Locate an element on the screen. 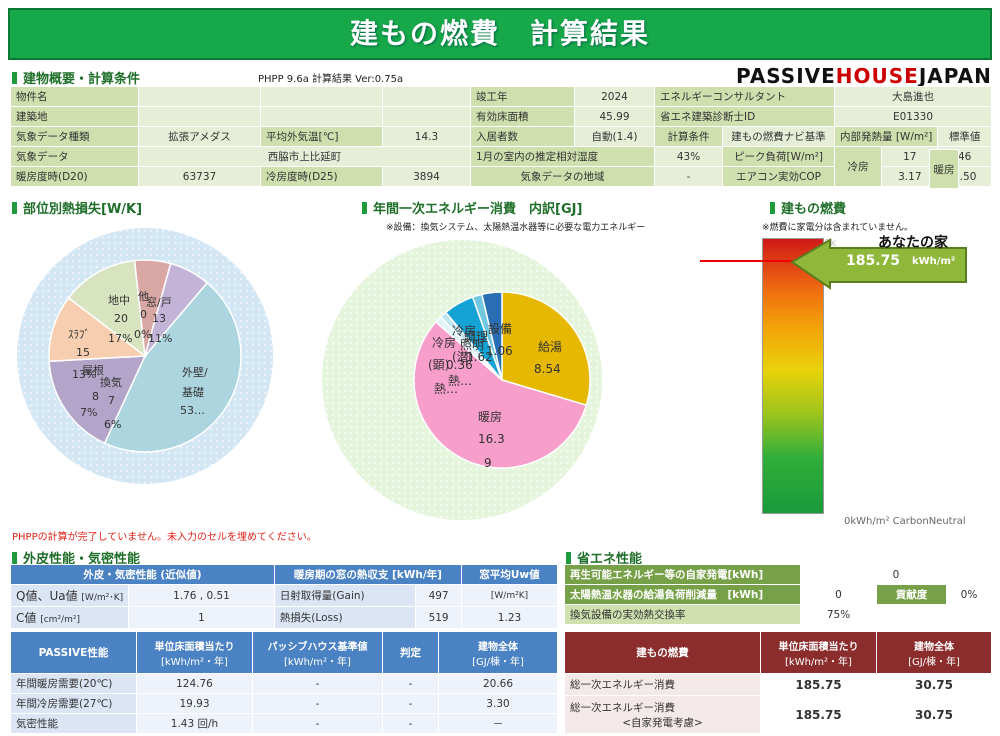  loss-label-kiso: 基礎 is located at coordinates (193, 392).